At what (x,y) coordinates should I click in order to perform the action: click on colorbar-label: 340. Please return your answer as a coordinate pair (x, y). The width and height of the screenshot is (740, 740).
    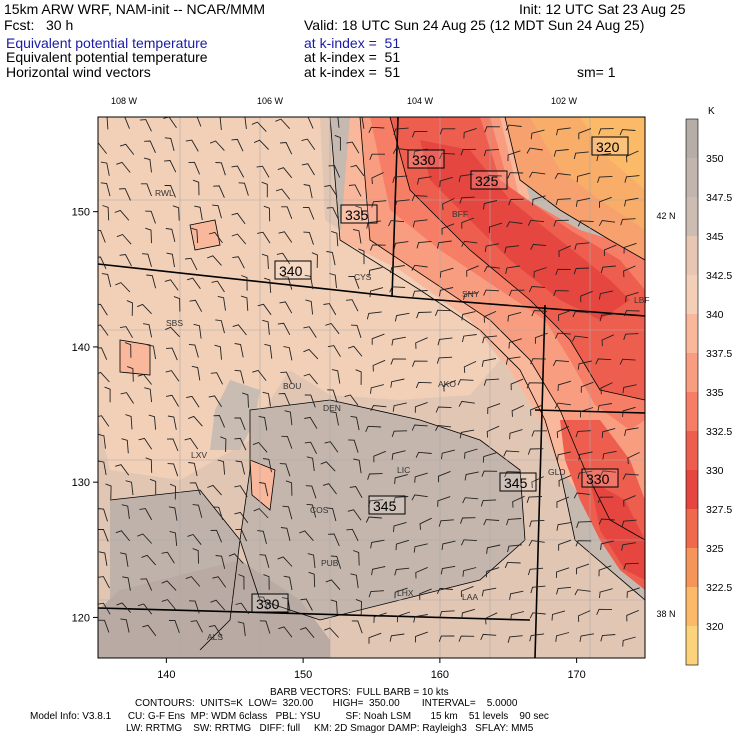
    Looking at the image, I should click on (715, 315).